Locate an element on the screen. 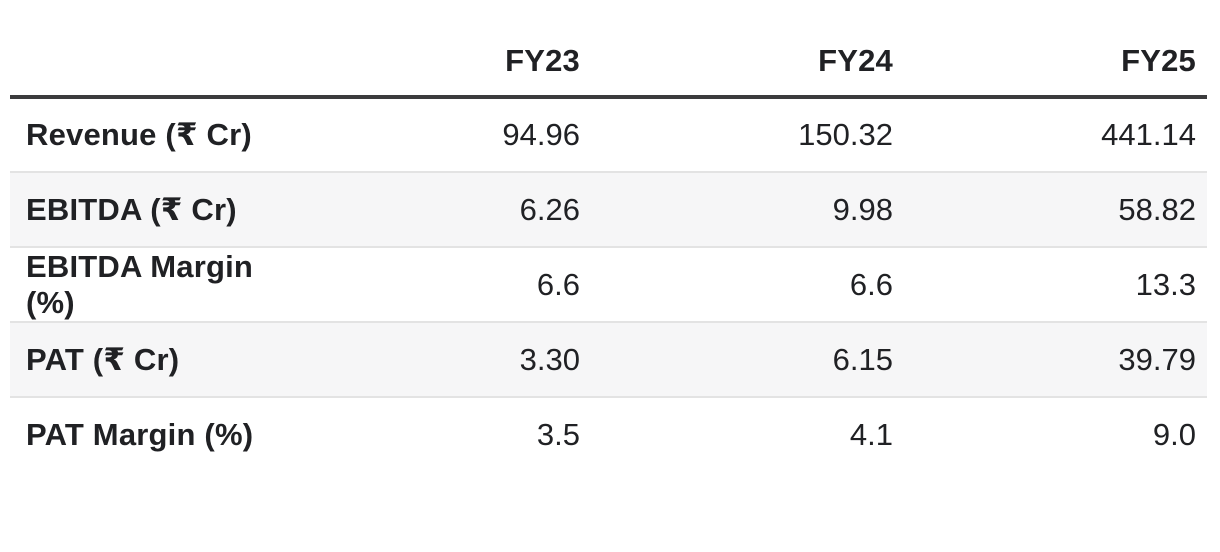 This screenshot has width=1220, height=552. header-fy24: FY24 is located at coordinates (747, 49).